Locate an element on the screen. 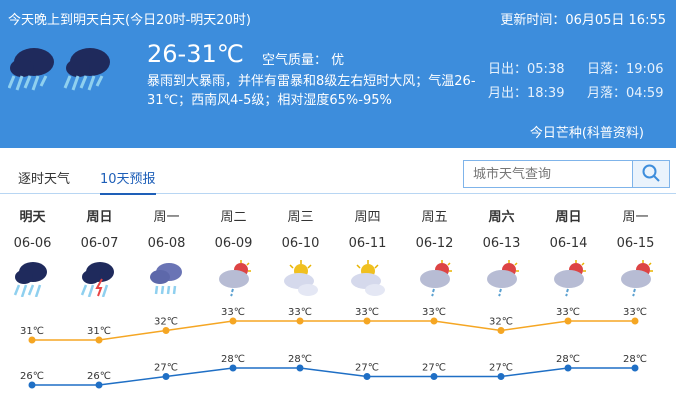 This screenshot has width=676, height=416. forecast-day: 周五 06-12 is located at coordinates (434, 251).